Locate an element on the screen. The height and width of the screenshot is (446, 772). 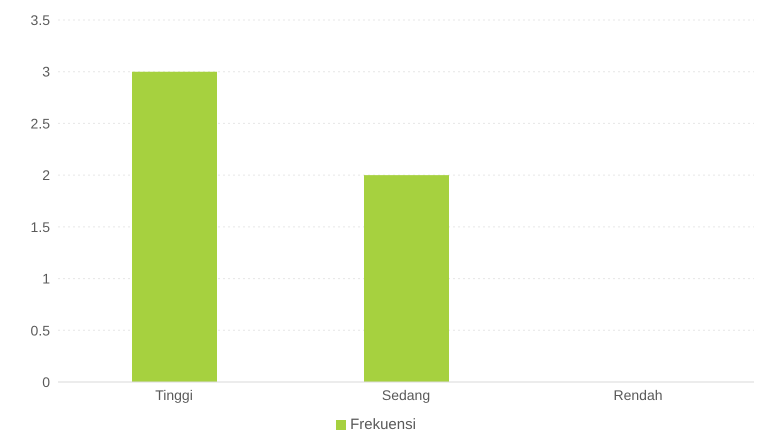
legend-label: Frekuensi is located at coordinates (383, 424).